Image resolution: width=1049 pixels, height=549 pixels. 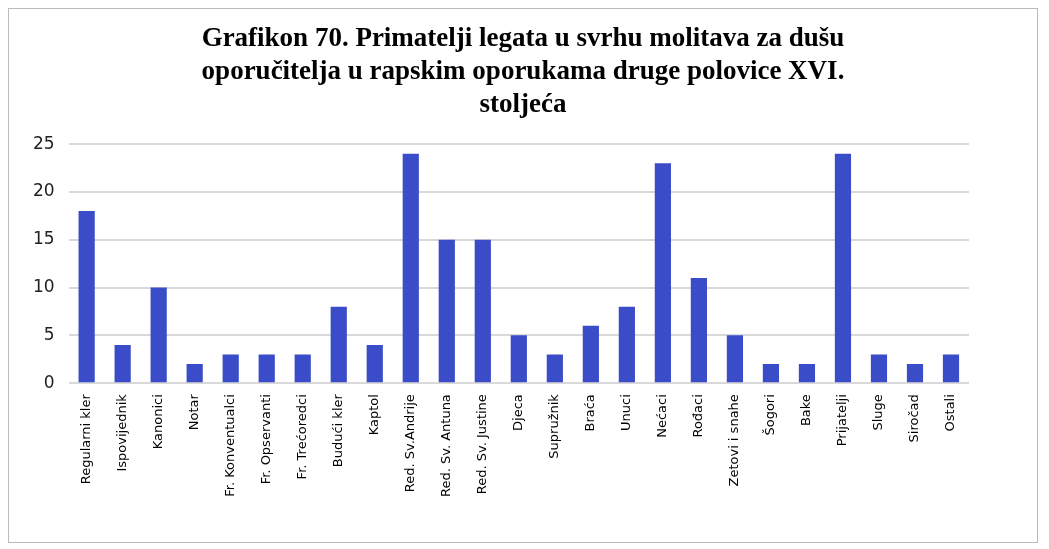 What do you see at coordinates (626, 412) in the screenshot?
I see `x-tick-label: Unuci` at bounding box center [626, 412].